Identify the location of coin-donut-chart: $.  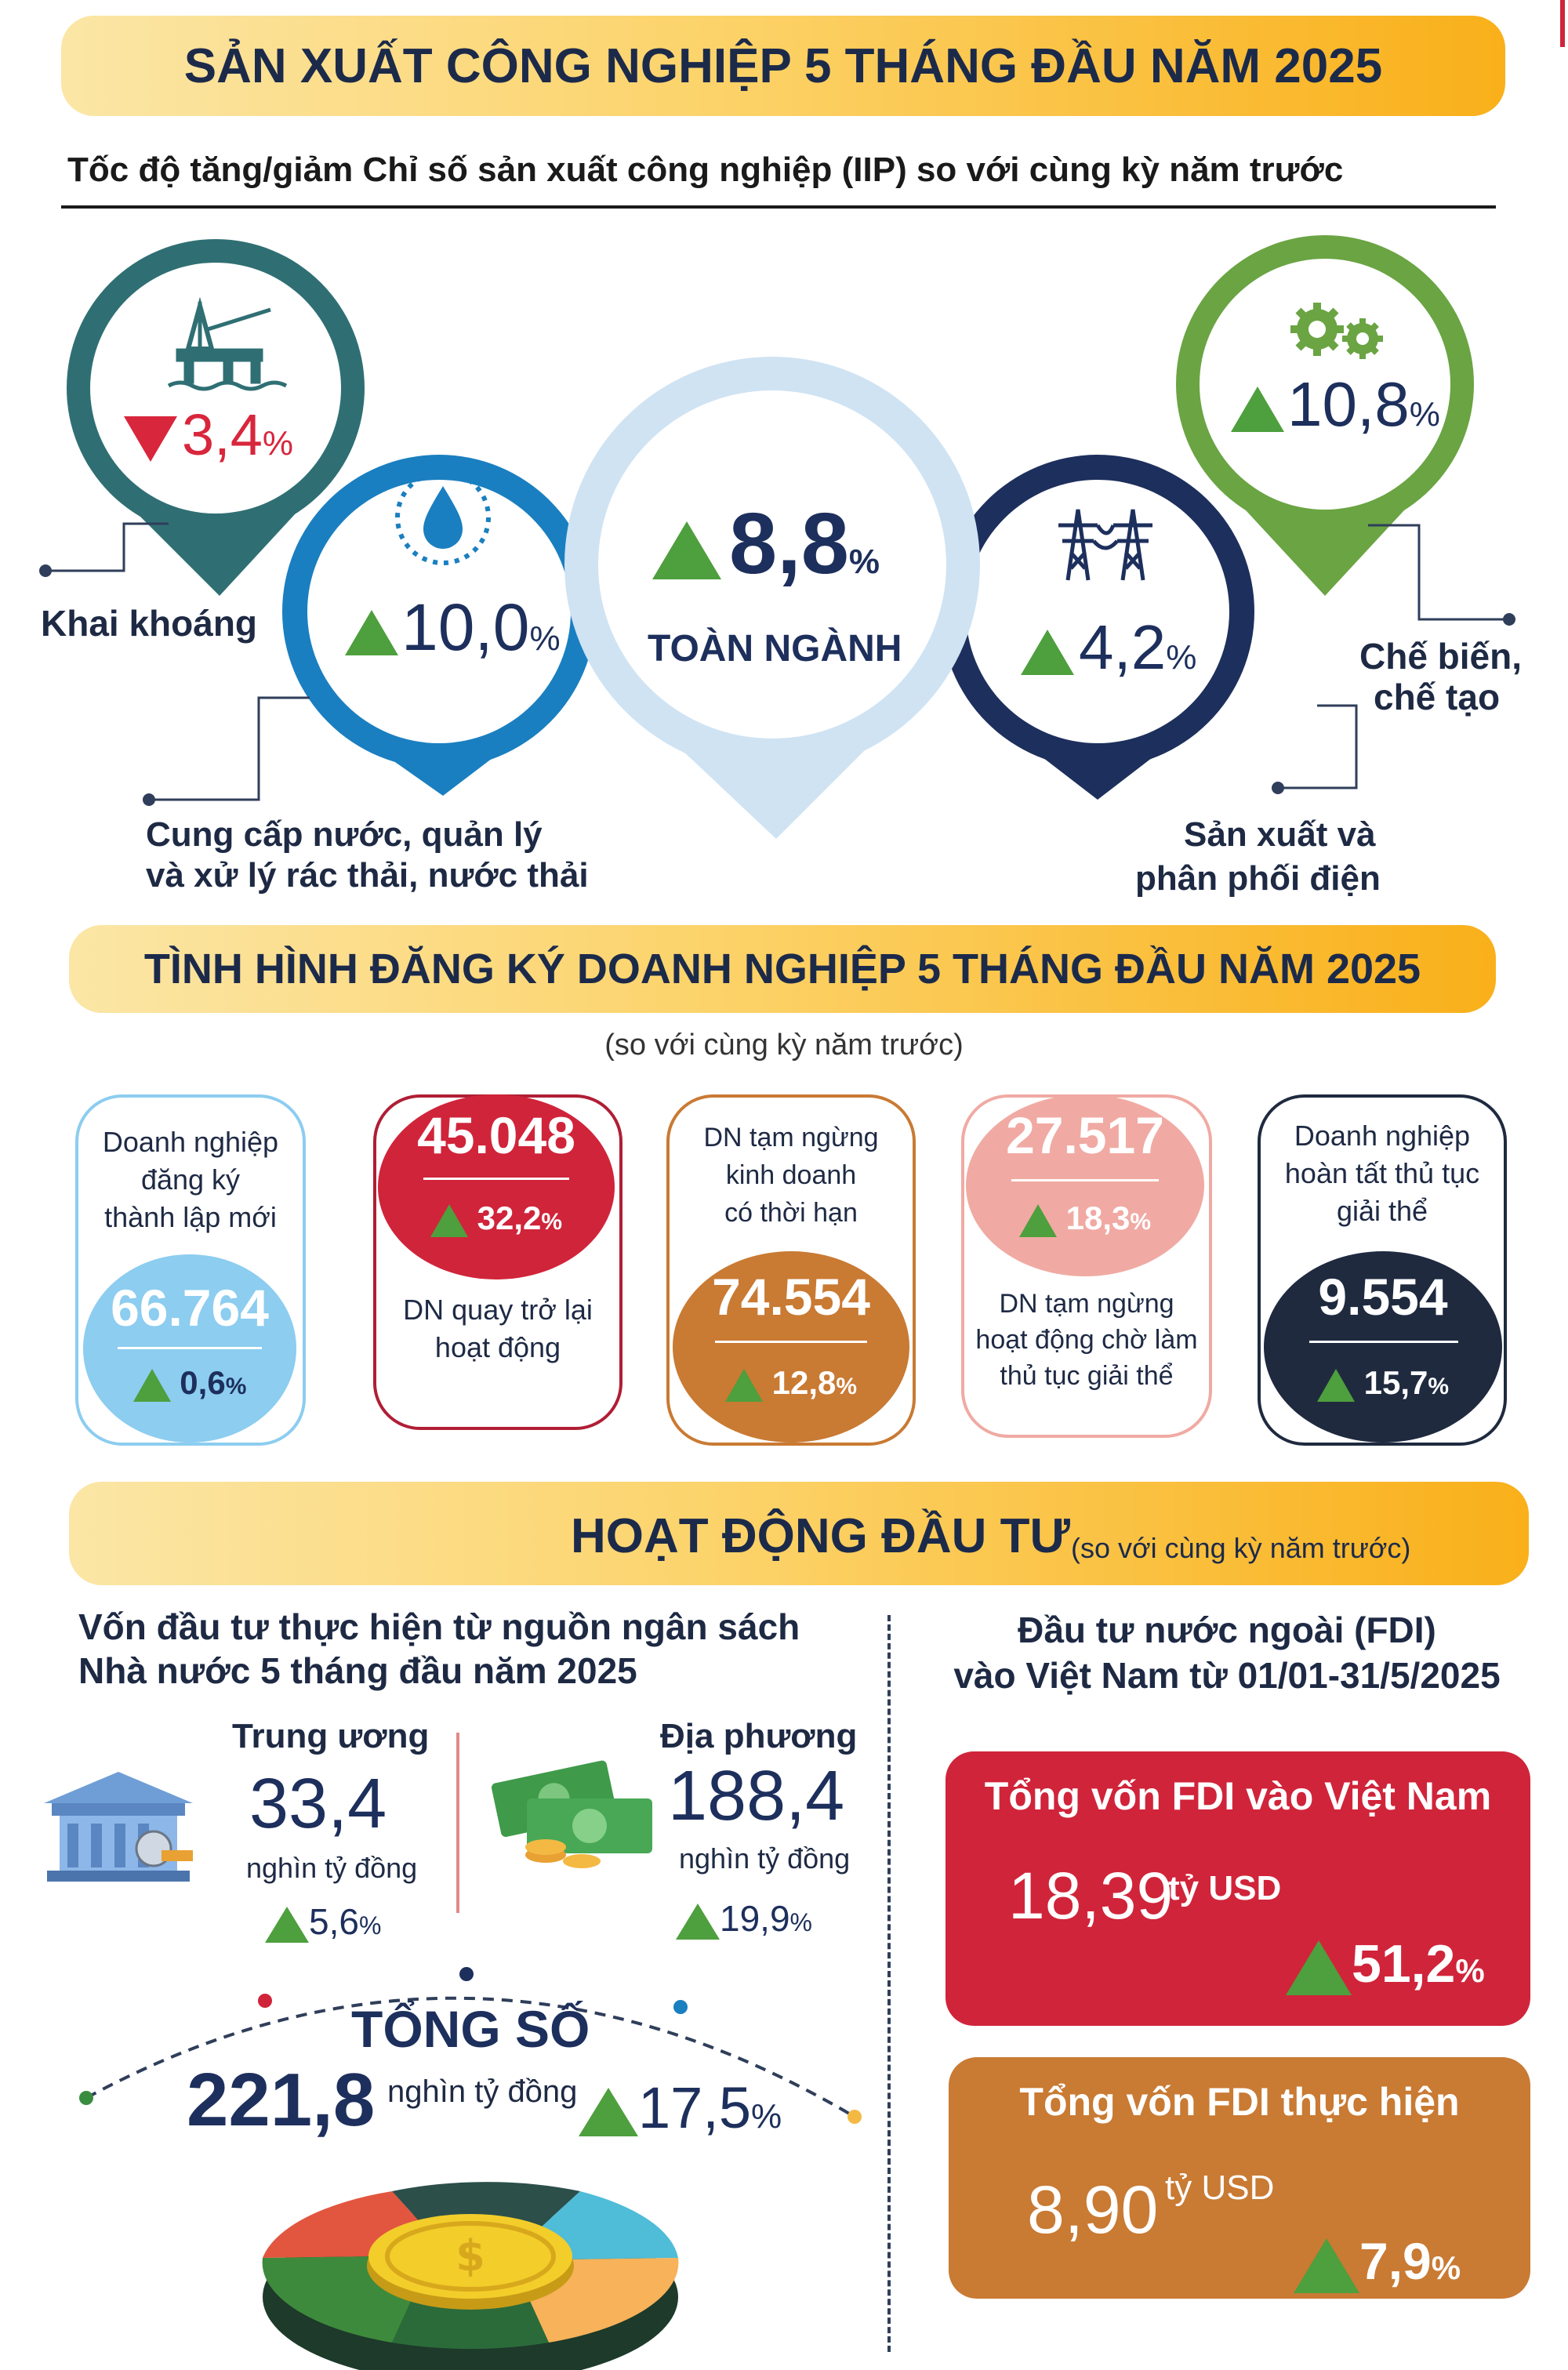
(471, 2276).